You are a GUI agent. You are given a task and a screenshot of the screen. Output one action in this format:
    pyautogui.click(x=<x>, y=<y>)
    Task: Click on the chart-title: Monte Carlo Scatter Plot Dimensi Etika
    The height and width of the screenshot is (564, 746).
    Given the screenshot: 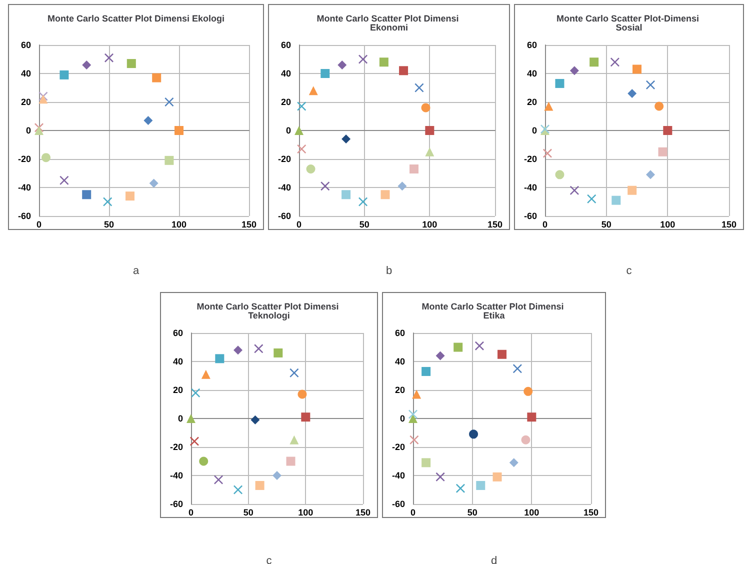 What is the action you would take?
    pyautogui.click(x=494, y=311)
    